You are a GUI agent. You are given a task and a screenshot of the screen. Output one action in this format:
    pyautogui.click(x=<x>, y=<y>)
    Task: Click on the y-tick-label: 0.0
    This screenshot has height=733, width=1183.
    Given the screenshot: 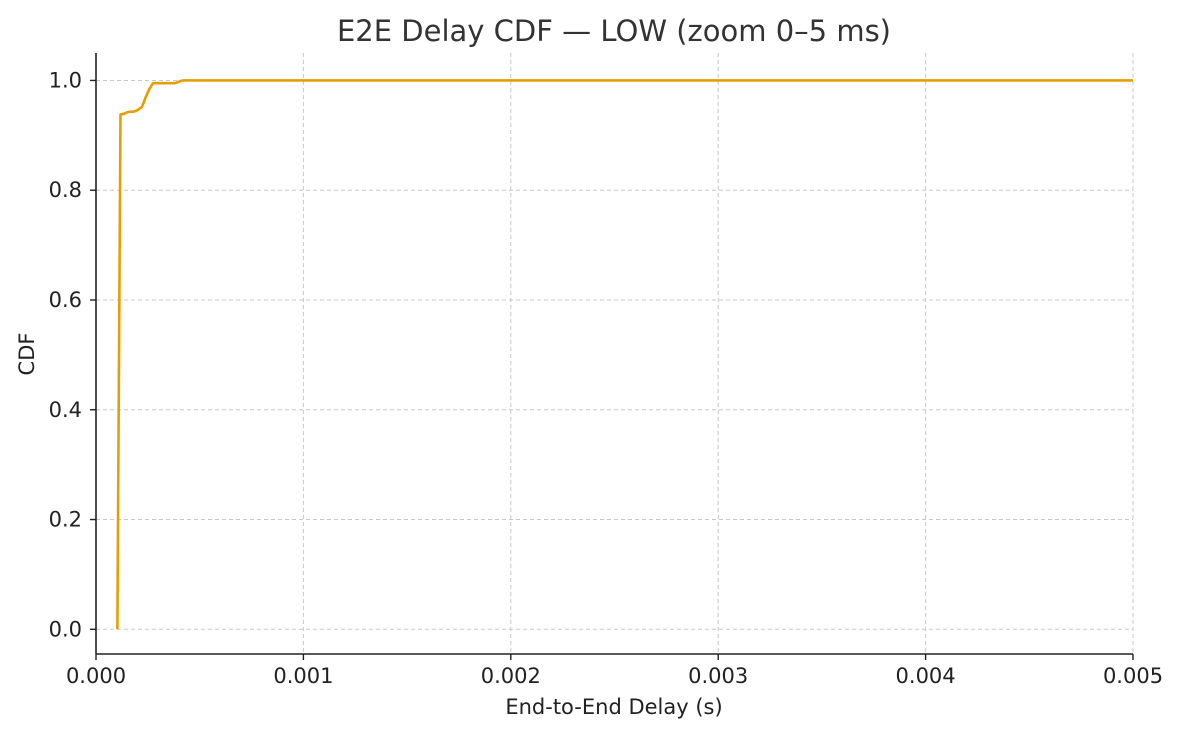 What is the action you would take?
    pyautogui.click(x=65, y=629)
    